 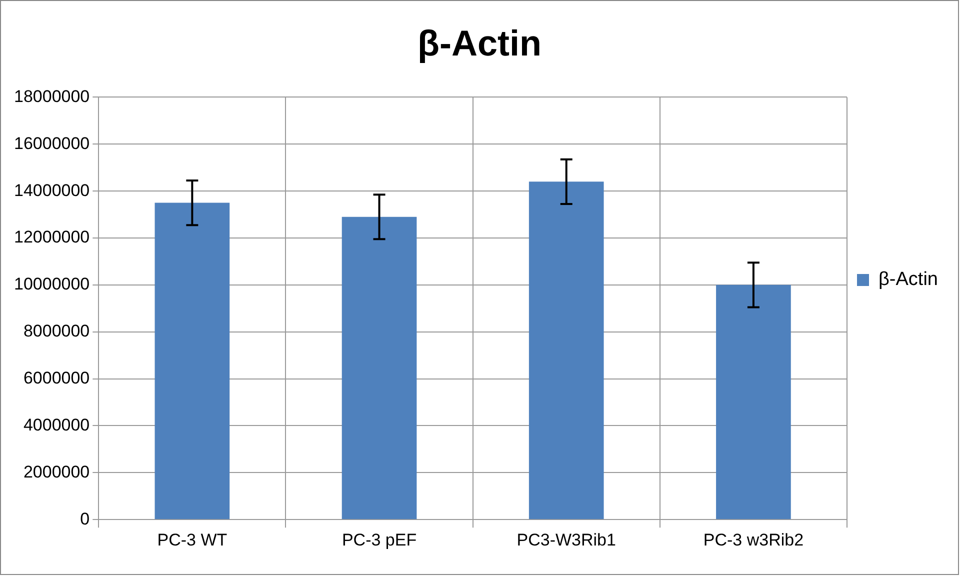 I want to click on y-tick-label: 12000000, so click(x=52, y=237).